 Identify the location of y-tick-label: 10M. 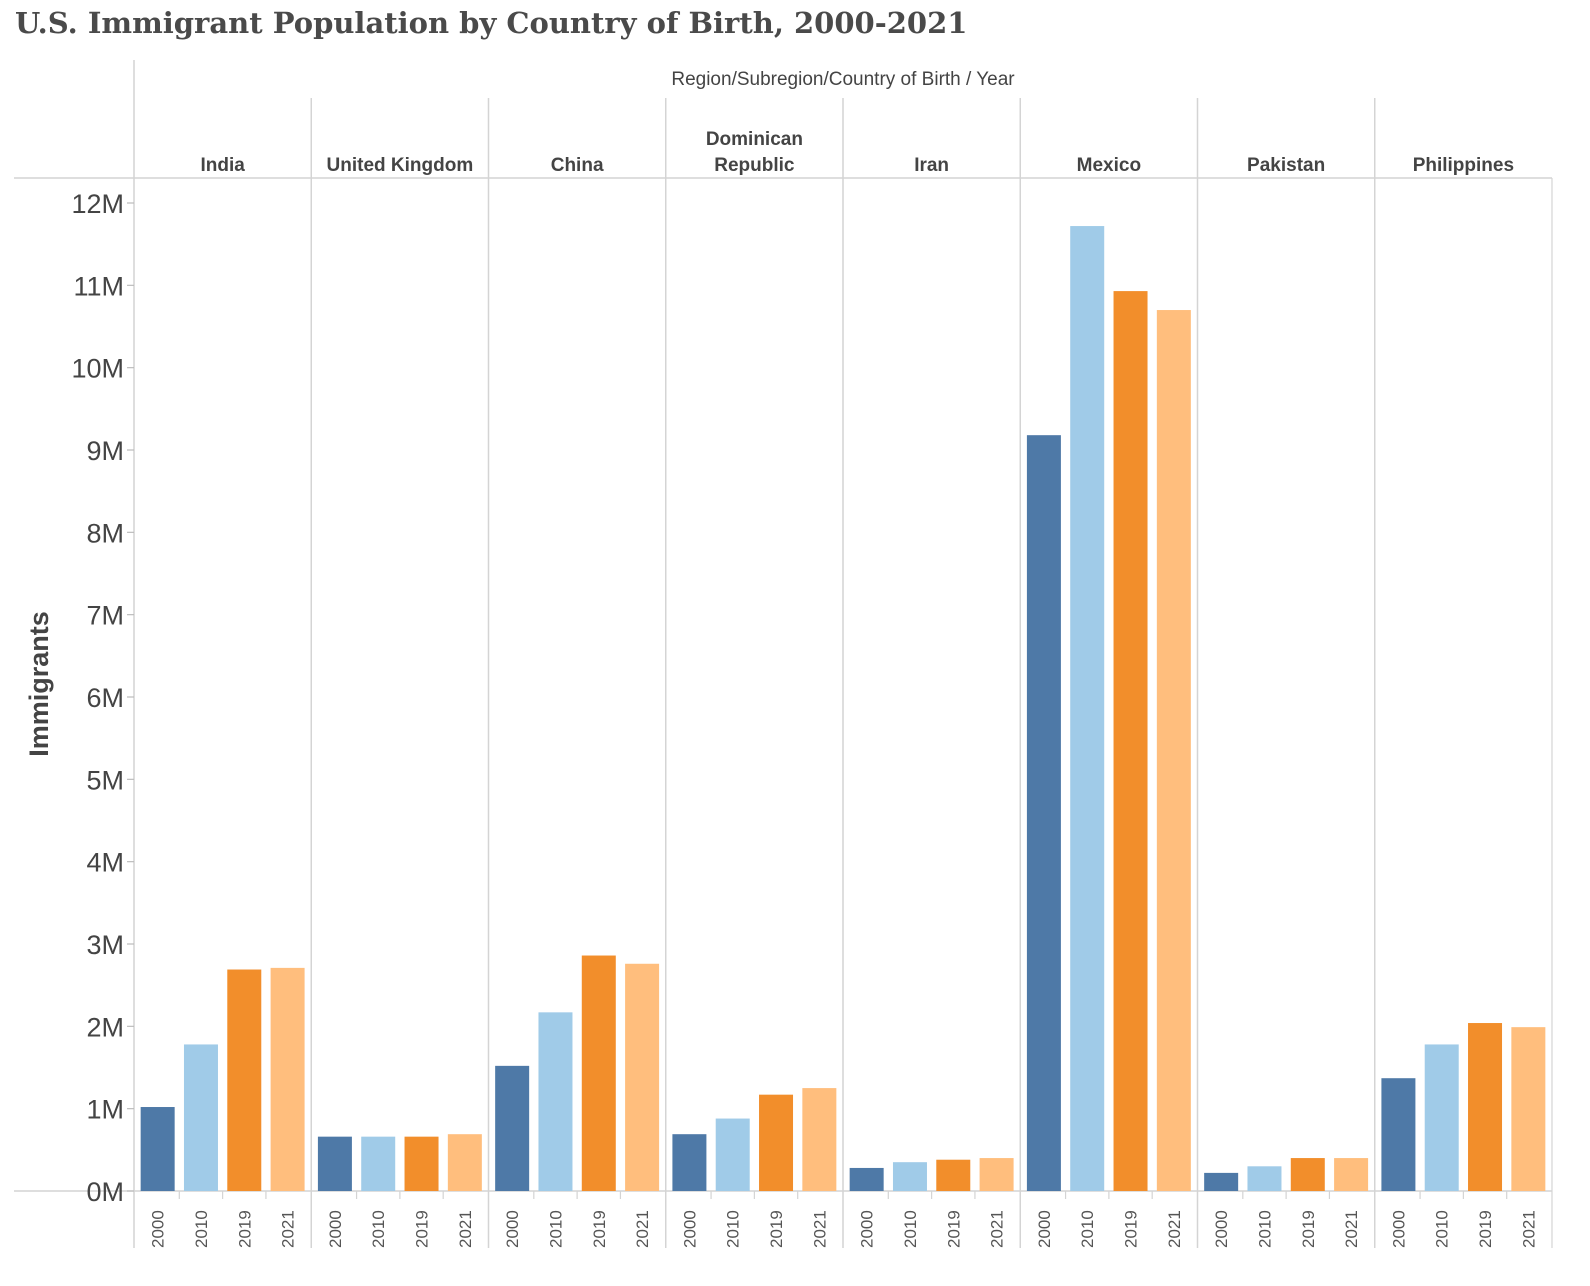
(97, 369).